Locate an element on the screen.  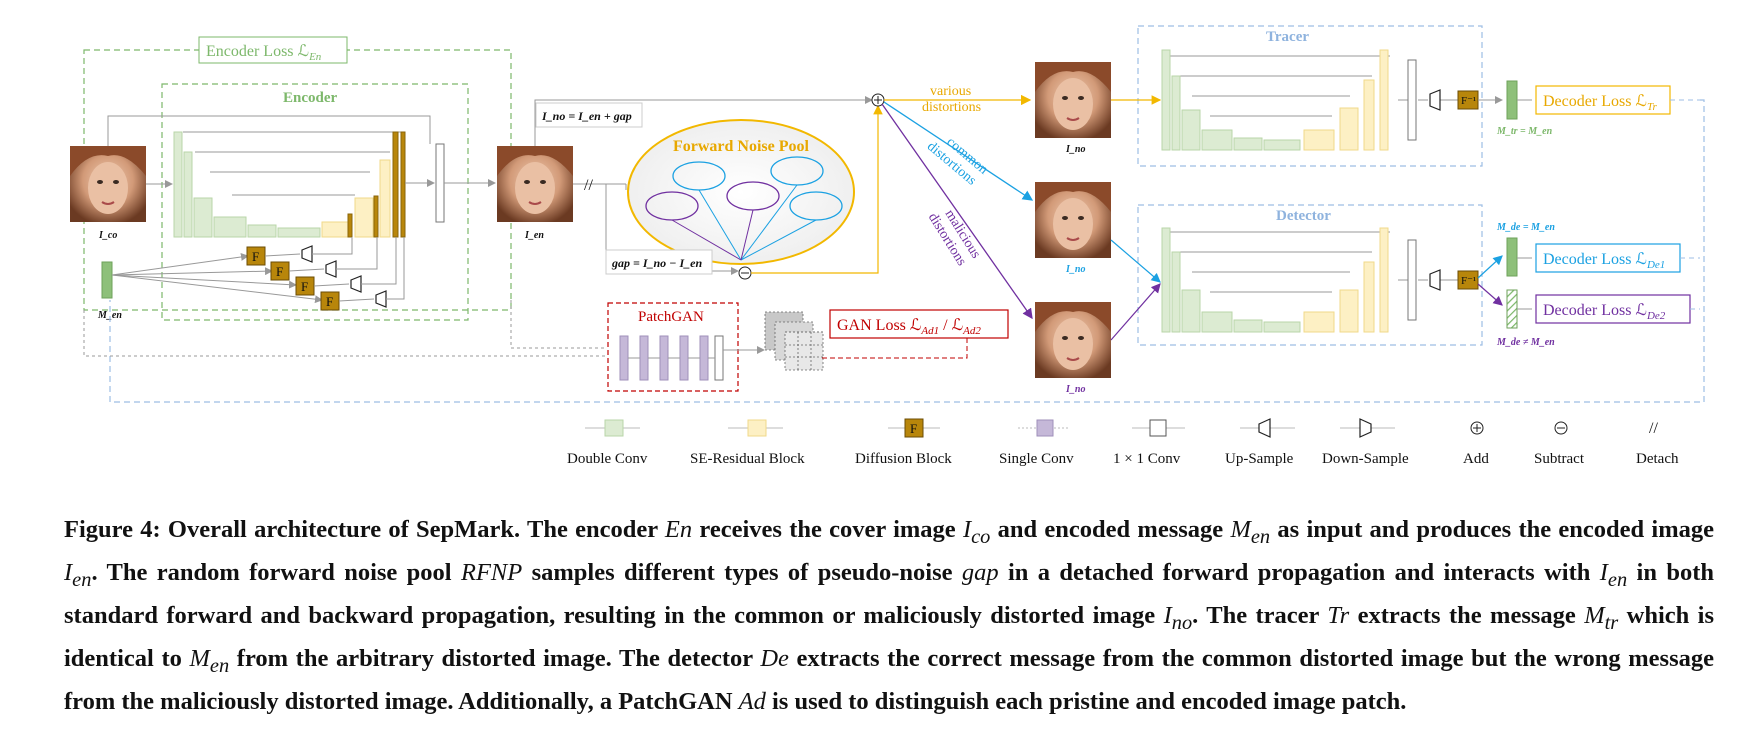
encoder-label: Encoder is located at coordinates (310, 98).